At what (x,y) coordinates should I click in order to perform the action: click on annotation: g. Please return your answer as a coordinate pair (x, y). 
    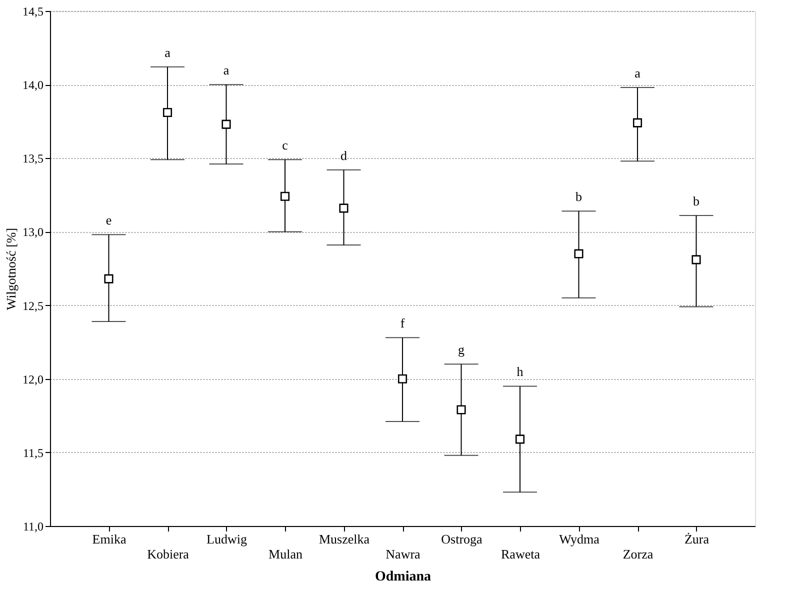
    Looking at the image, I should click on (461, 350).